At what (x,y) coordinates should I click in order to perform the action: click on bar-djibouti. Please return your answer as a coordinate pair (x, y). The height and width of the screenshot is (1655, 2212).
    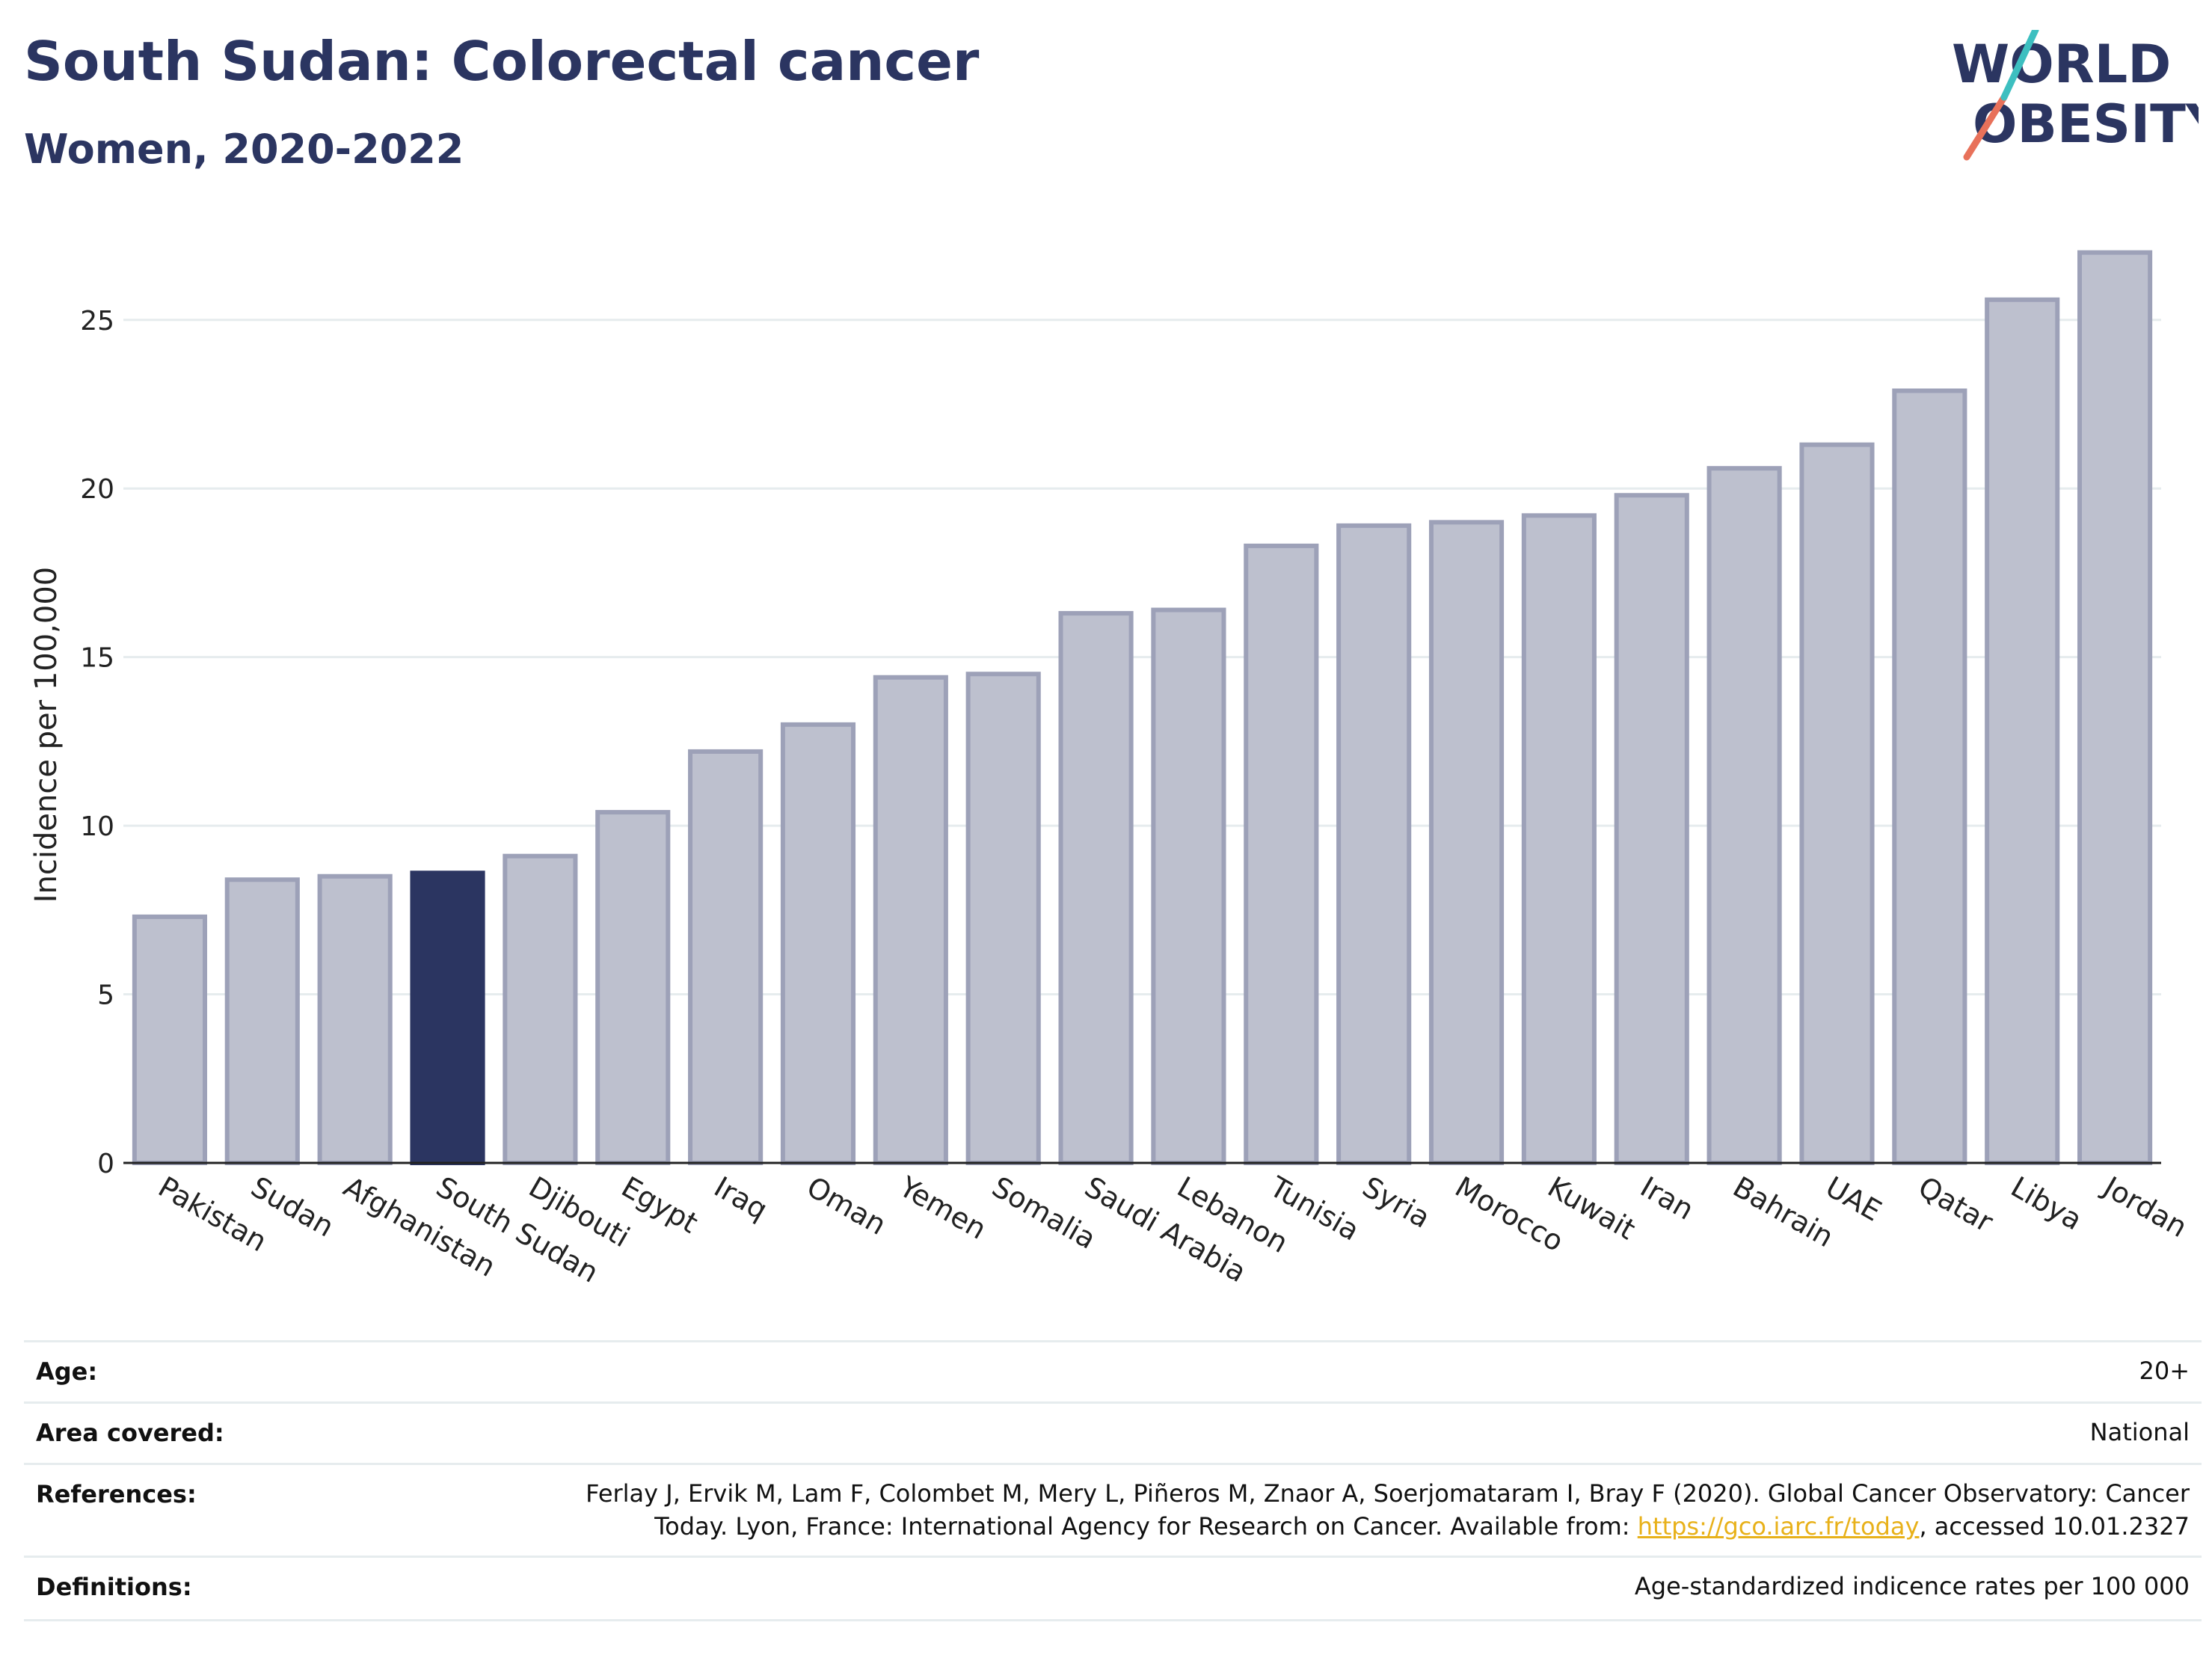
    Looking at the image, I should click on (540, 1009).